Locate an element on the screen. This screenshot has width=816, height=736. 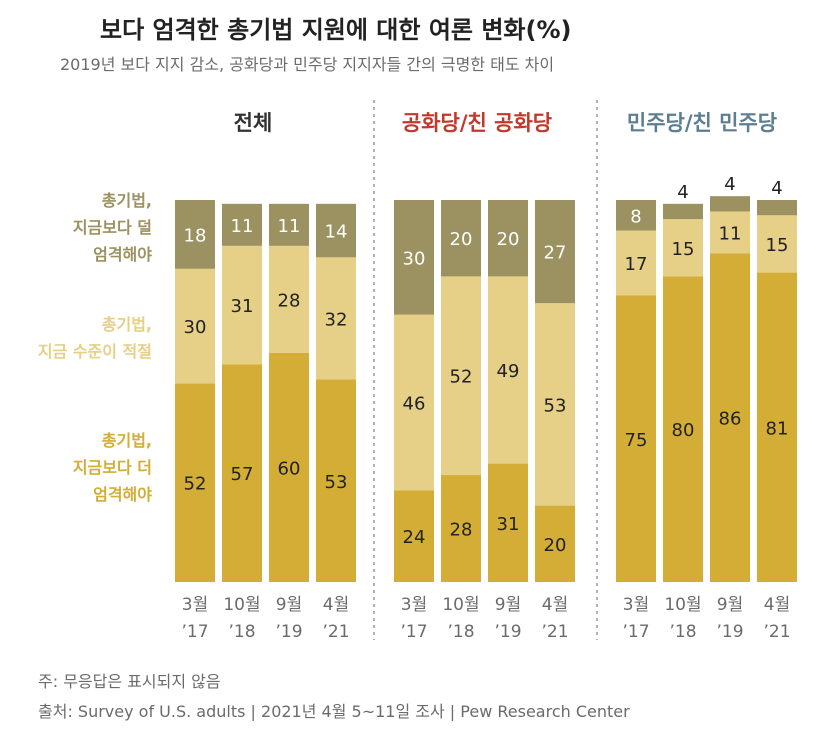
data-label: 75 is located at coordinates (636, 440).